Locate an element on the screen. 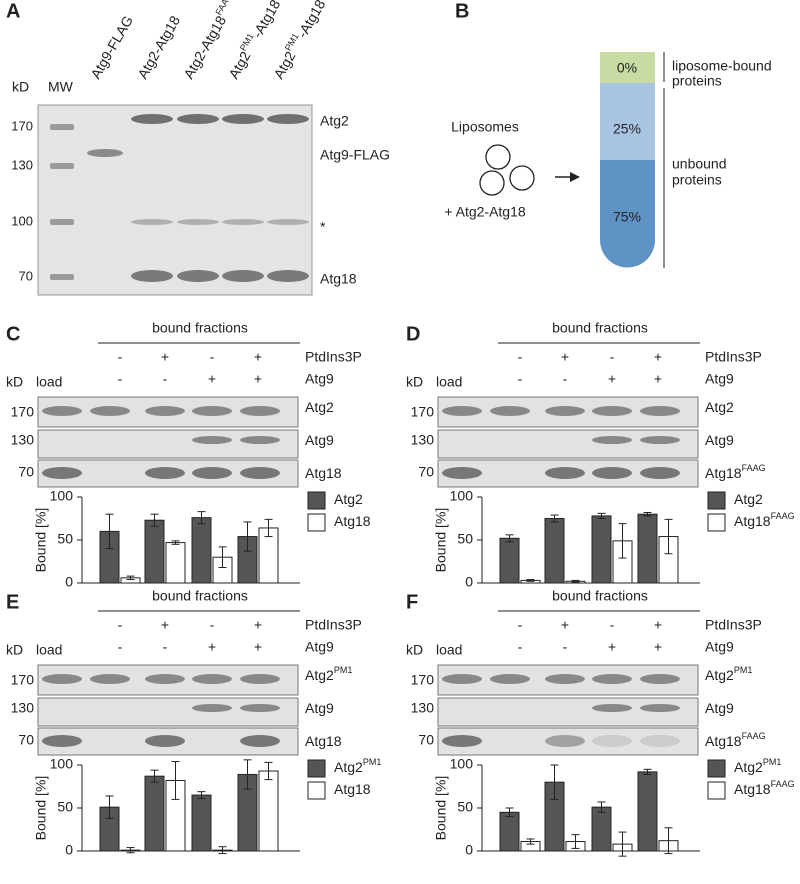 The image size is (800, 884). band-label-part: FAAG is located at coordinates (754, 468).